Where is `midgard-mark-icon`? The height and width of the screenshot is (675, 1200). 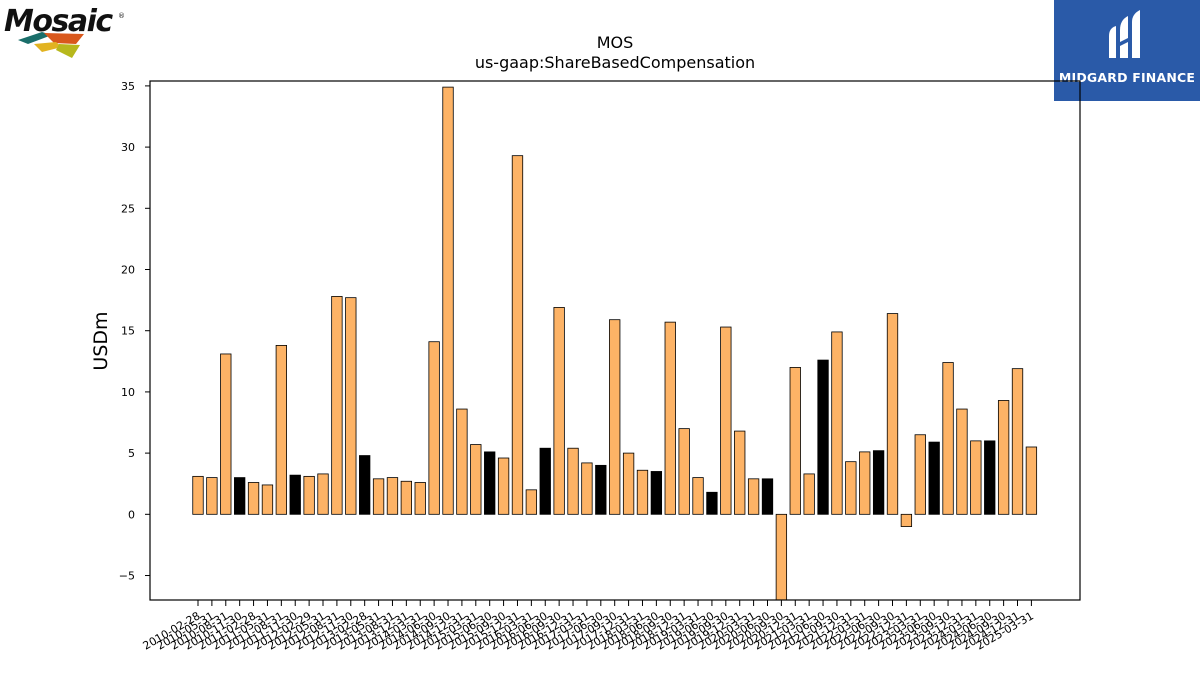 midgard-mark-icon is located at coordinates (1124, 34).